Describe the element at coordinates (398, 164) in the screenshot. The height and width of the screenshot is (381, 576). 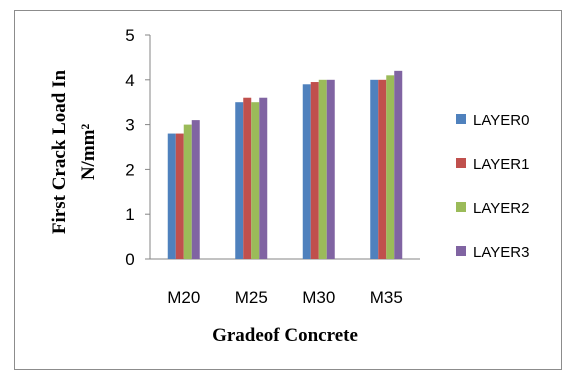
I see `bar-layer3-m35` at that location.